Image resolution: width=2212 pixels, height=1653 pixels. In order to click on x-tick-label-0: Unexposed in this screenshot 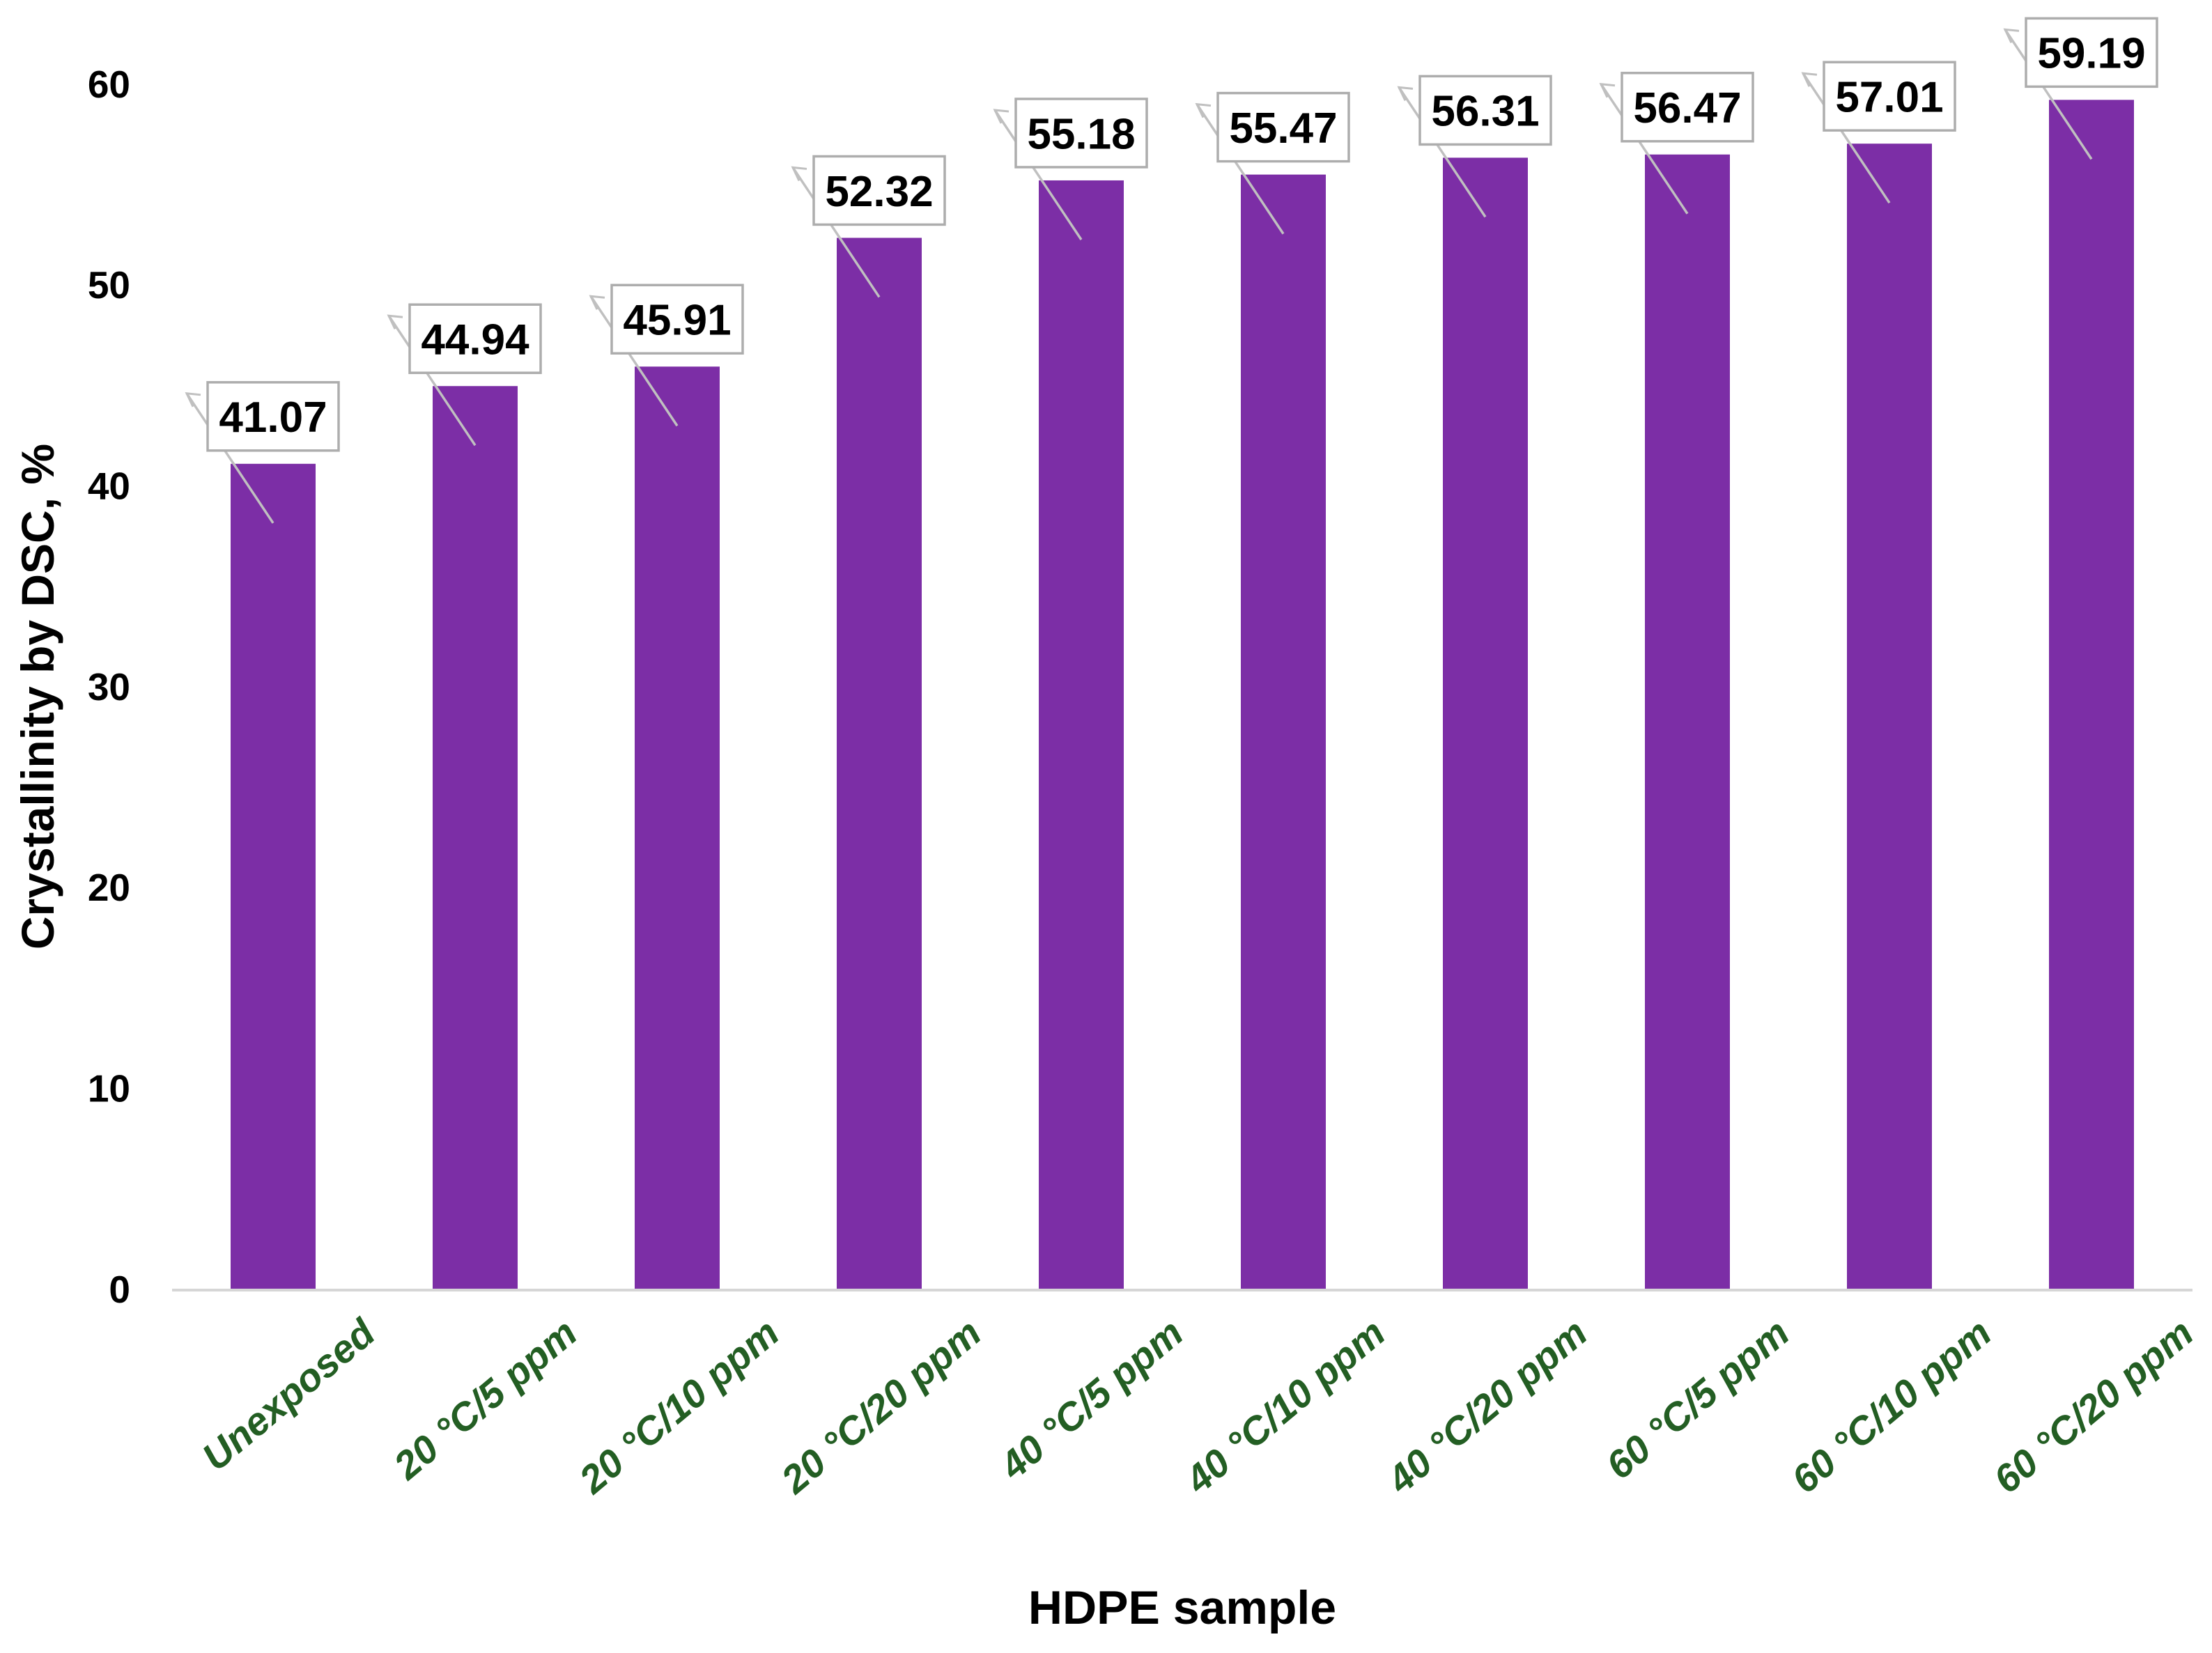, I will do `click(289, 1394)`.